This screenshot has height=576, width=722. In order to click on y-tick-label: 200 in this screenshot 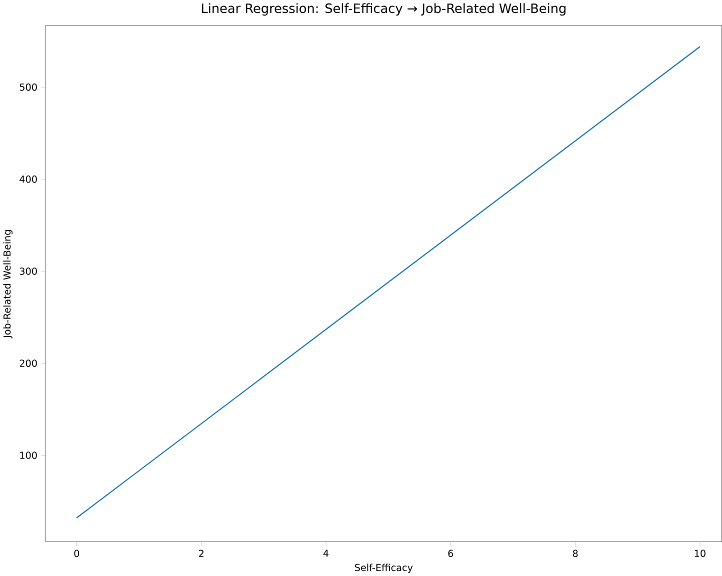, I will do `click(28, 363)`.